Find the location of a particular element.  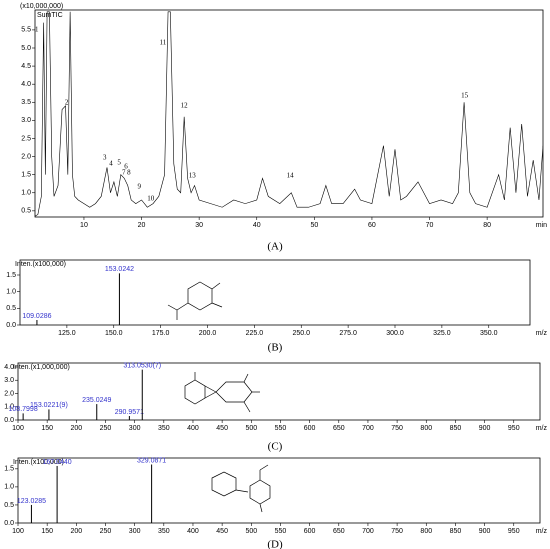

peak-number: 9 is located at coordinates (139, 187).